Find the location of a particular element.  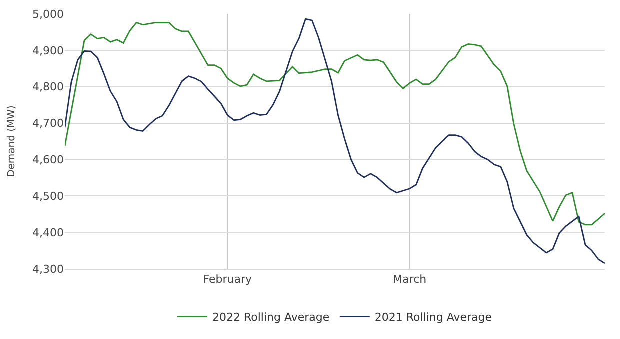

y-tick-label: 4,800 is located at coordinates (48, 87).